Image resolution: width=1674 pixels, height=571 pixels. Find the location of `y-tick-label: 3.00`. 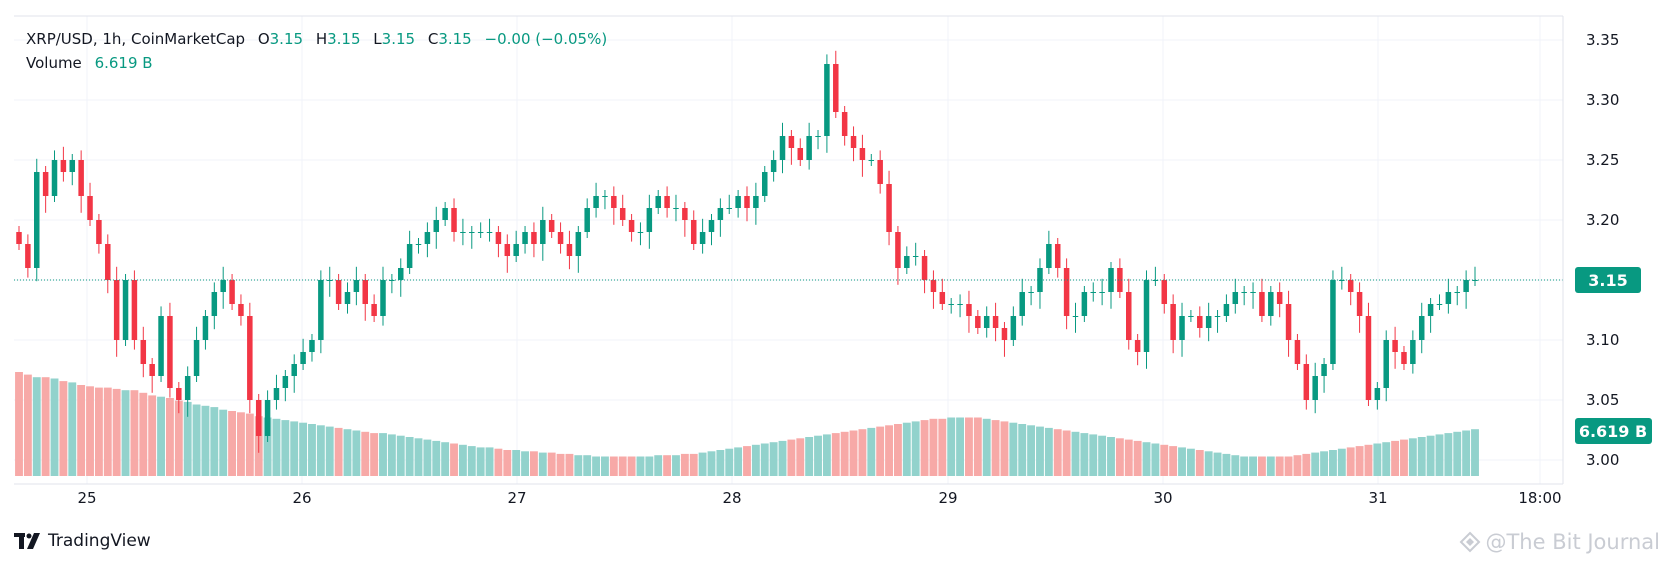

y-tick-label: 3.00 is located at coordinates (1602, 460).